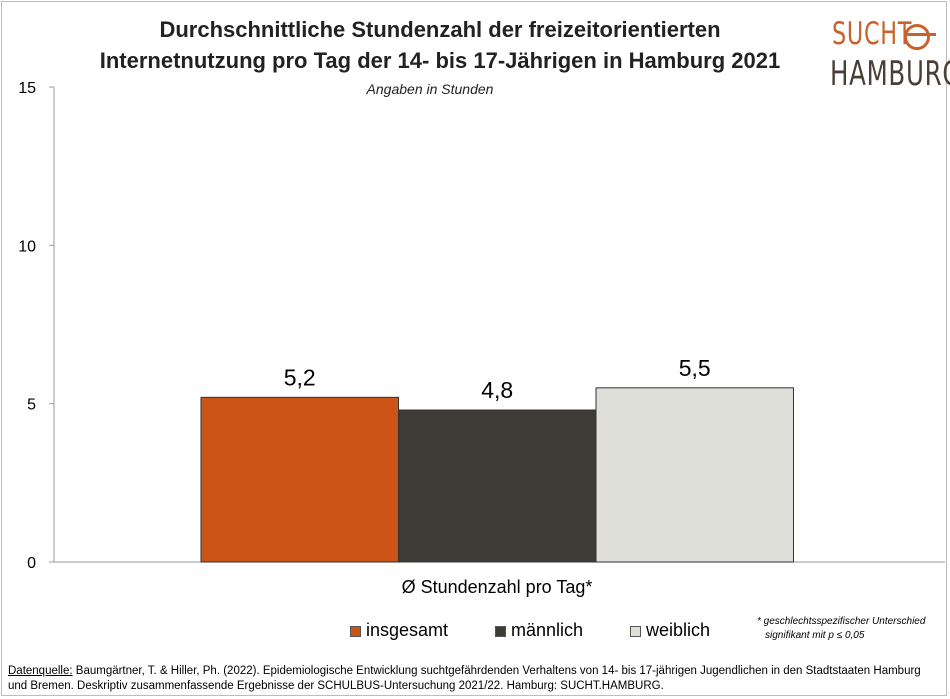 The height and width of the screenshot is (699, 950). I want to click on y-tick-label: 5, so click(31, 405).